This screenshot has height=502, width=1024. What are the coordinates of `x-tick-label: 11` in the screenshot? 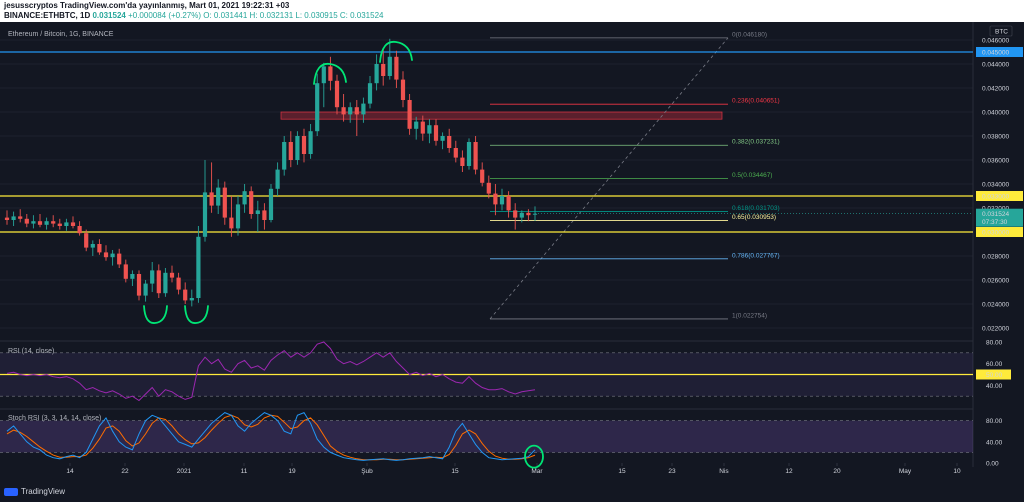 It's located at (244, 471).